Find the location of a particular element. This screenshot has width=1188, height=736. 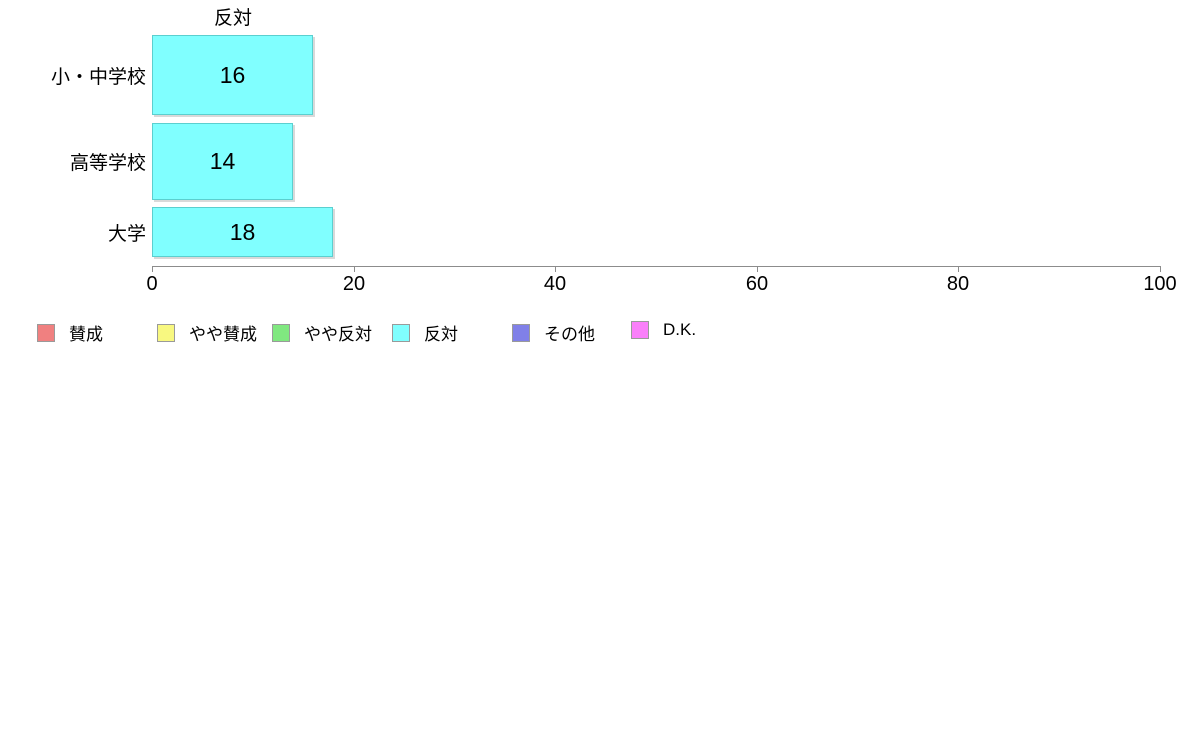

bar-value-label: 16 is located at coordinates (232, 74).